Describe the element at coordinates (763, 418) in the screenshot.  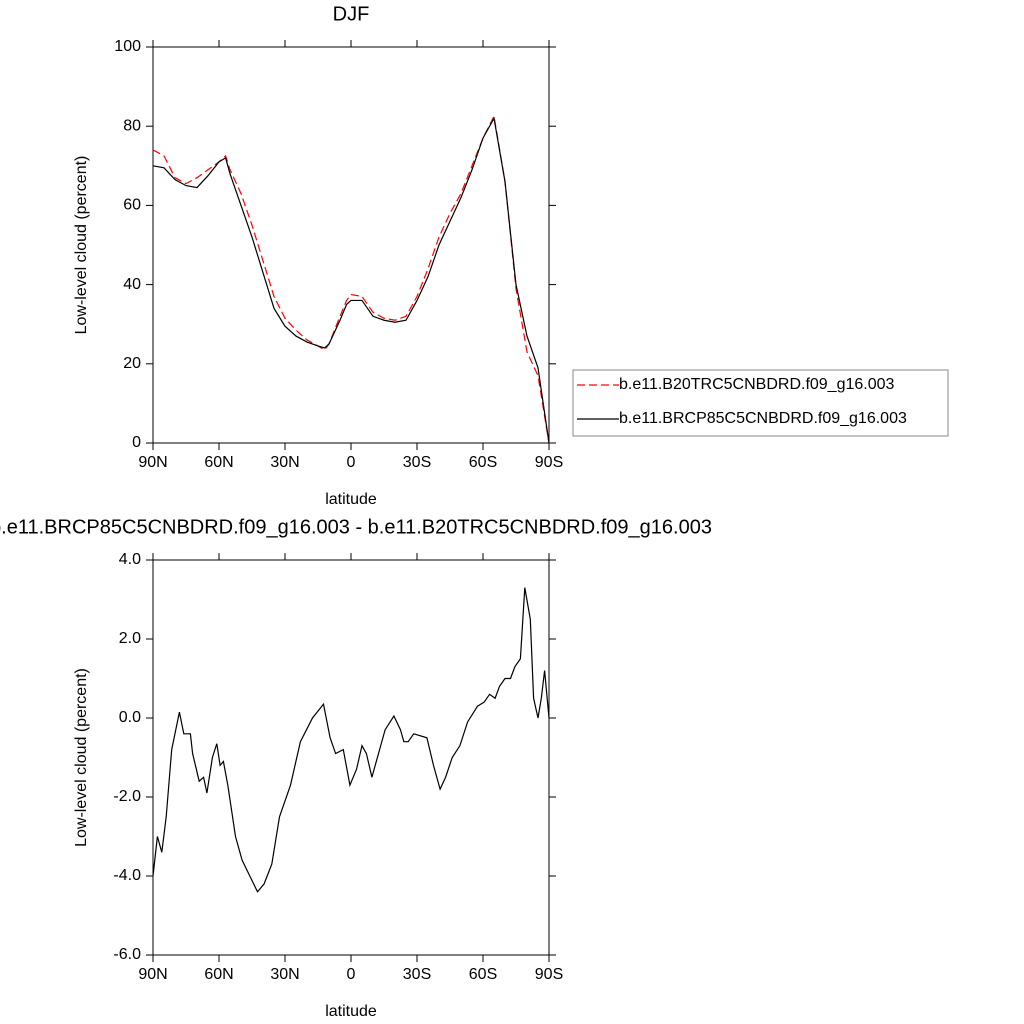
I see `legend-label: b.e11.BRCP85C5CNBDRD.f09_g16.003` at that location.